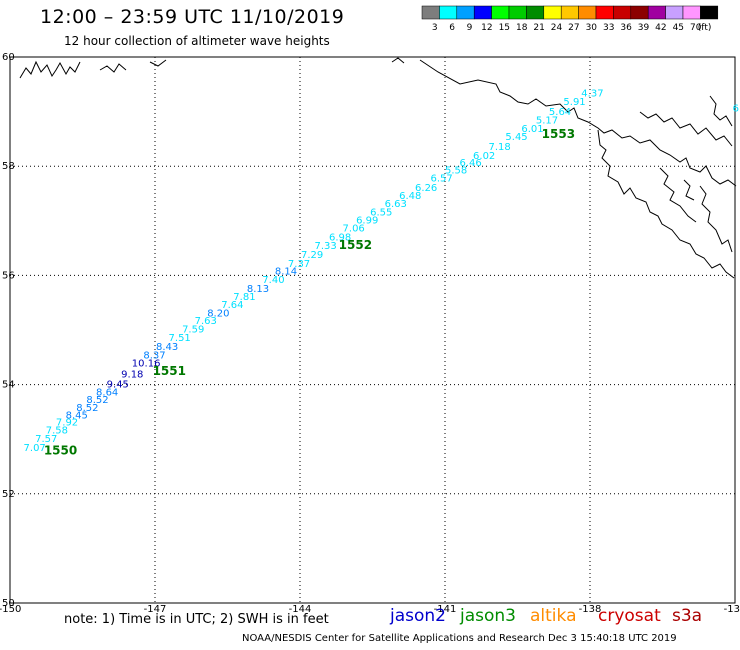 Image resolution: width=740 pixels, height=650 pixels. What do you see at coordinates (167, 347) in the screenshot?
I see `wave-height-label: 8.43` at bounding box center [167, 347].